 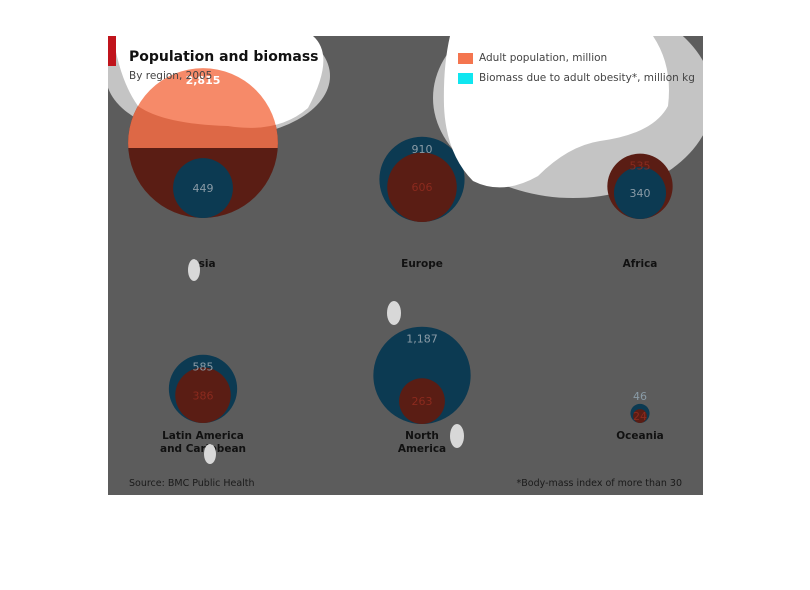 I want to click on population-bubble-oceania, so click(x=640, y=416).